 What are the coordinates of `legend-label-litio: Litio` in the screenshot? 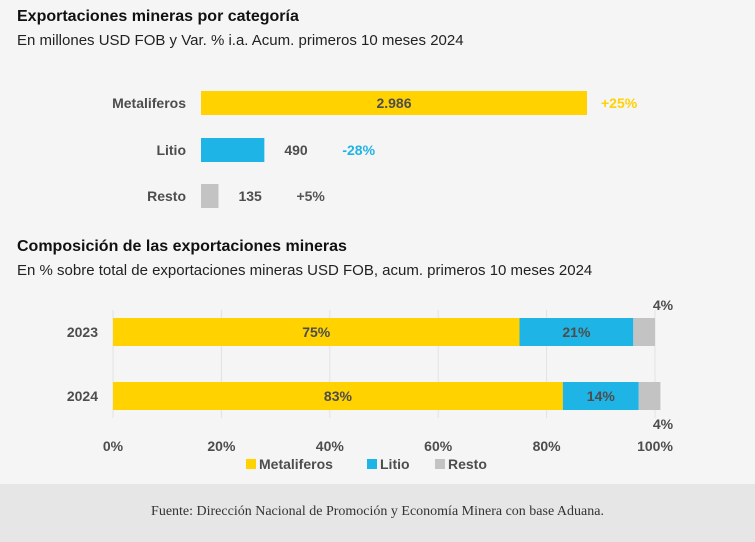 It's located at (395, 464).